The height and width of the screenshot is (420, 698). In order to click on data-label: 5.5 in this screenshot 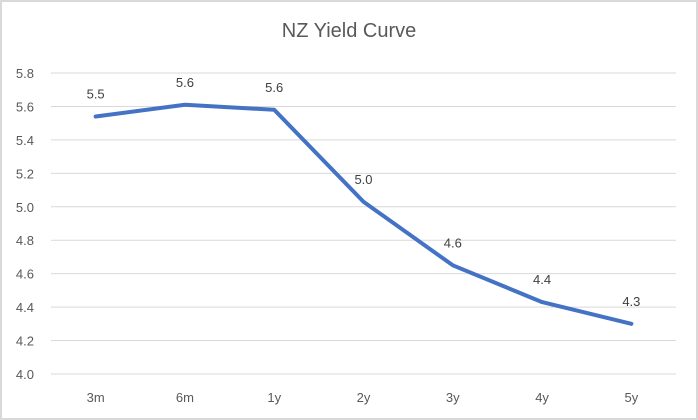, I will do `click(96, 93)`.